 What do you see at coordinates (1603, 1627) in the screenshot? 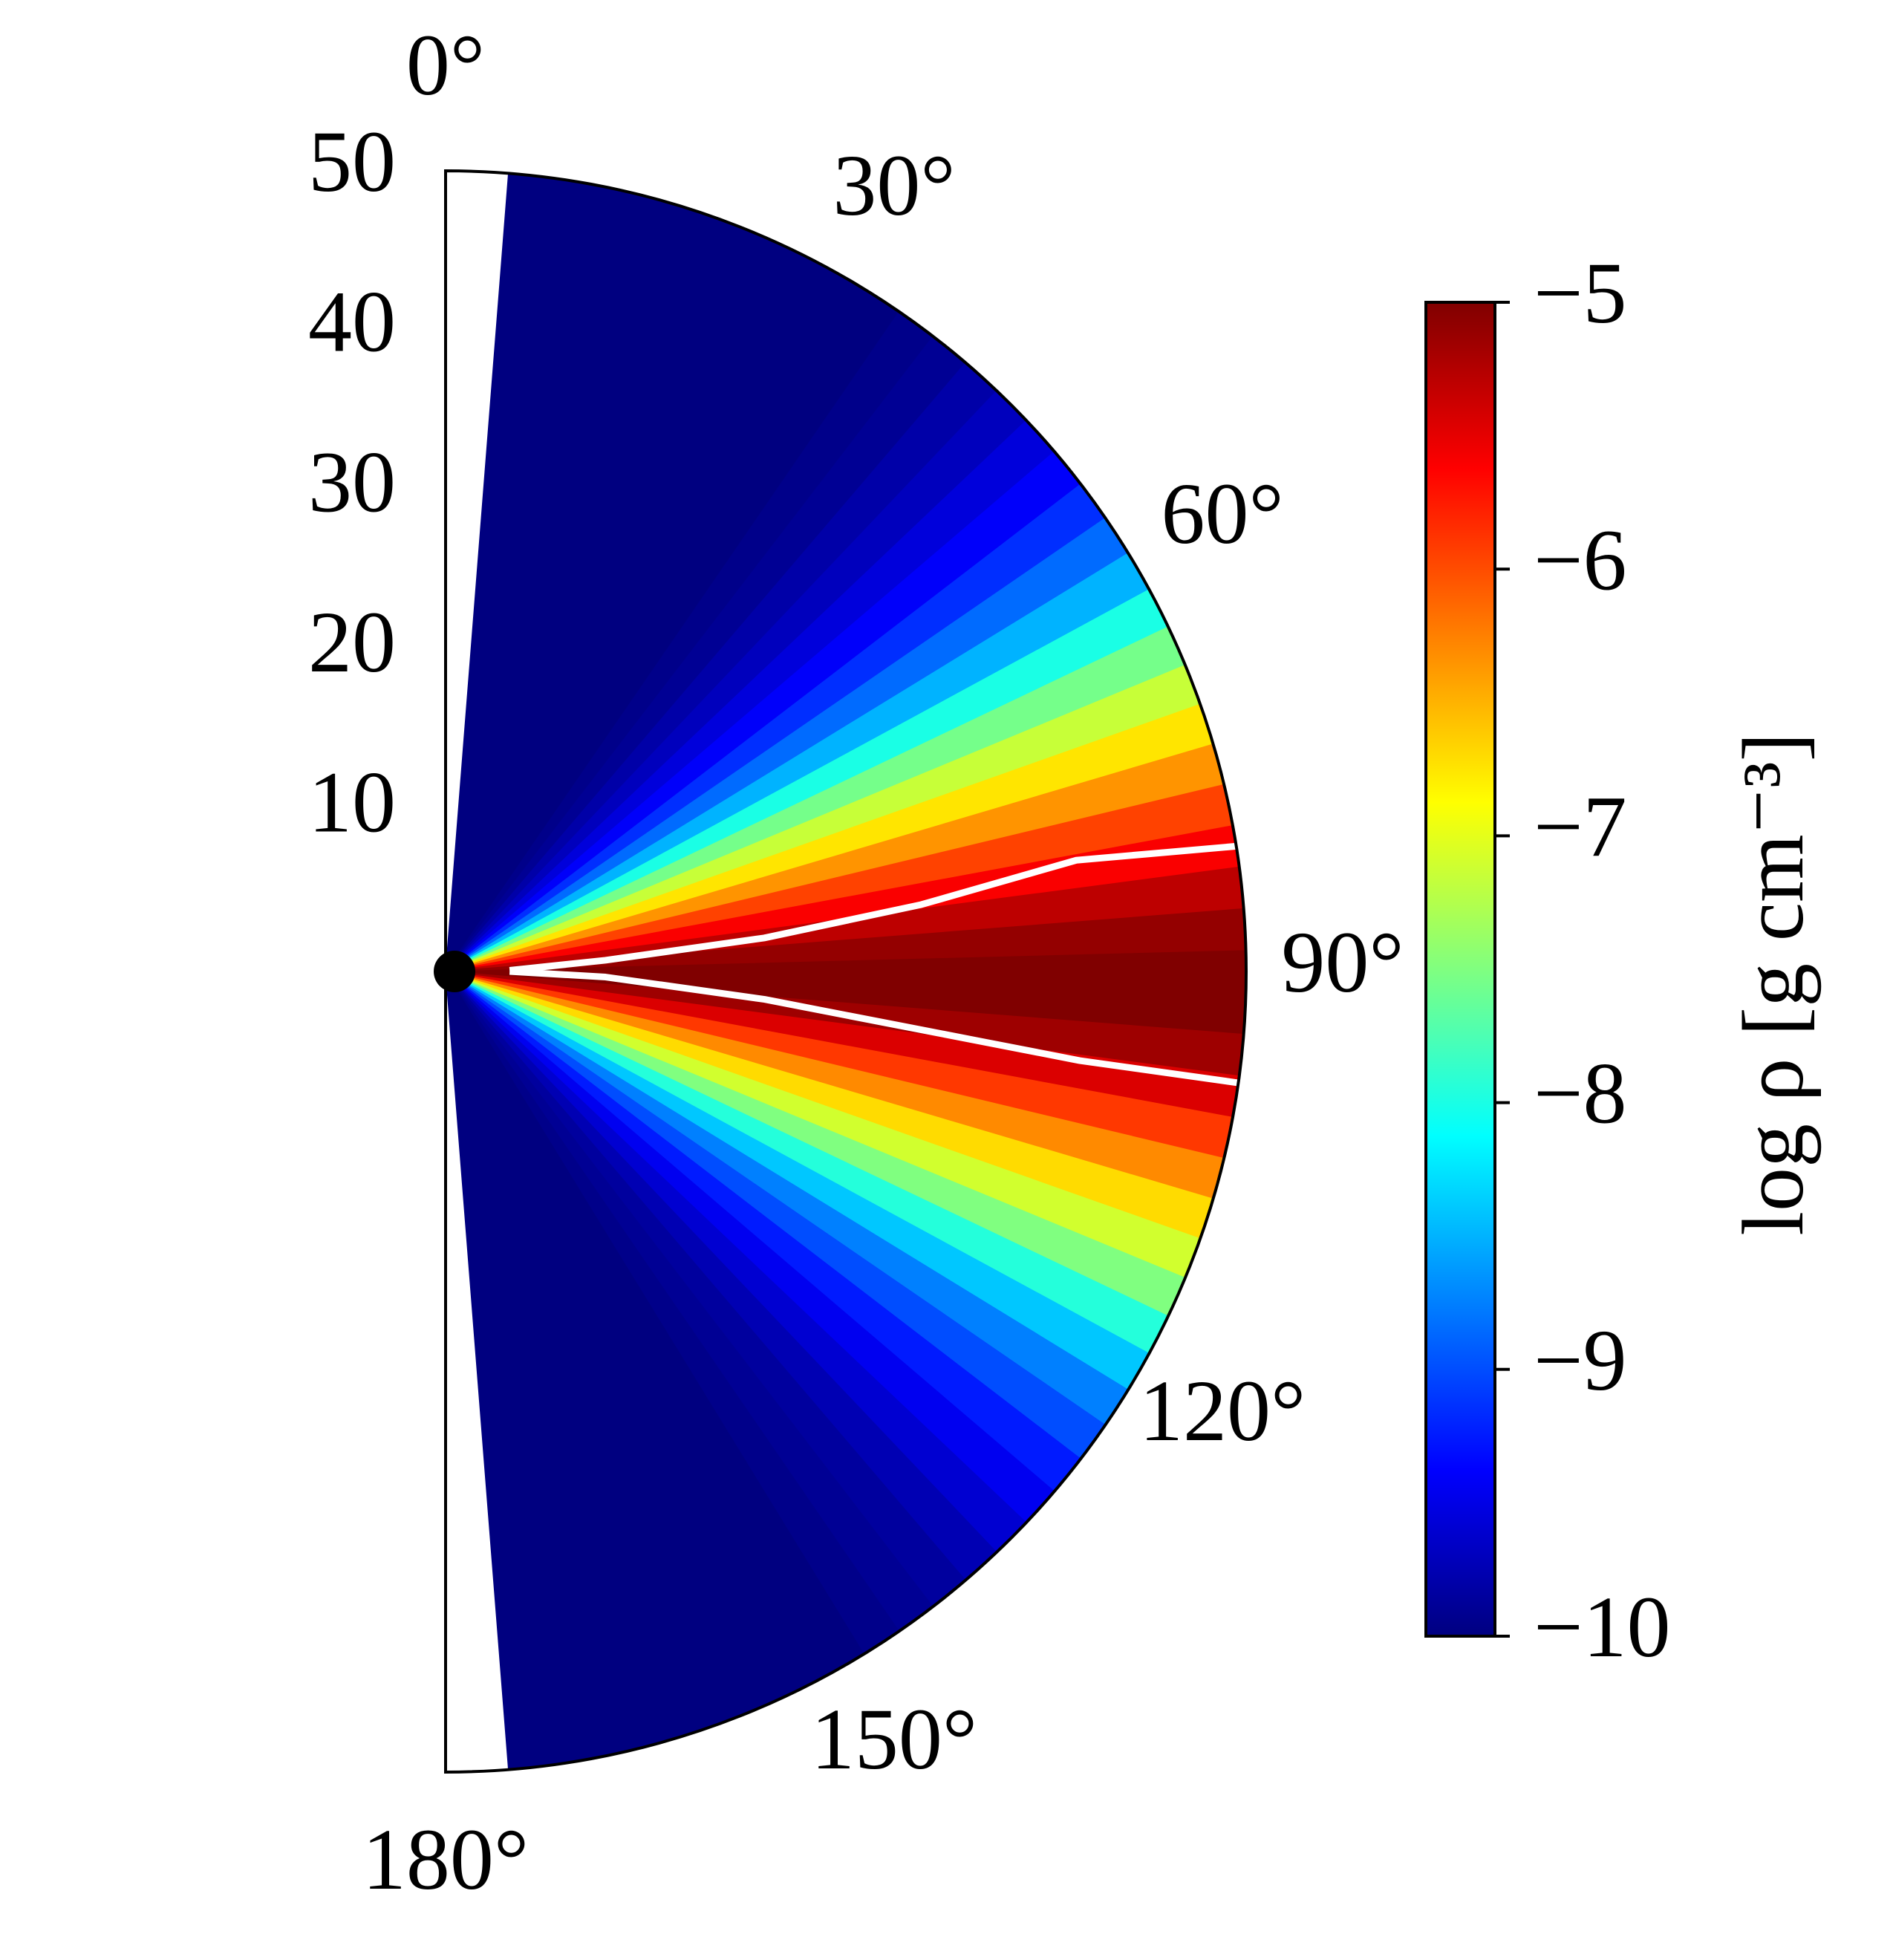
I see `colorbar-tick-label: −10` at bounding box center [1603, 1627].